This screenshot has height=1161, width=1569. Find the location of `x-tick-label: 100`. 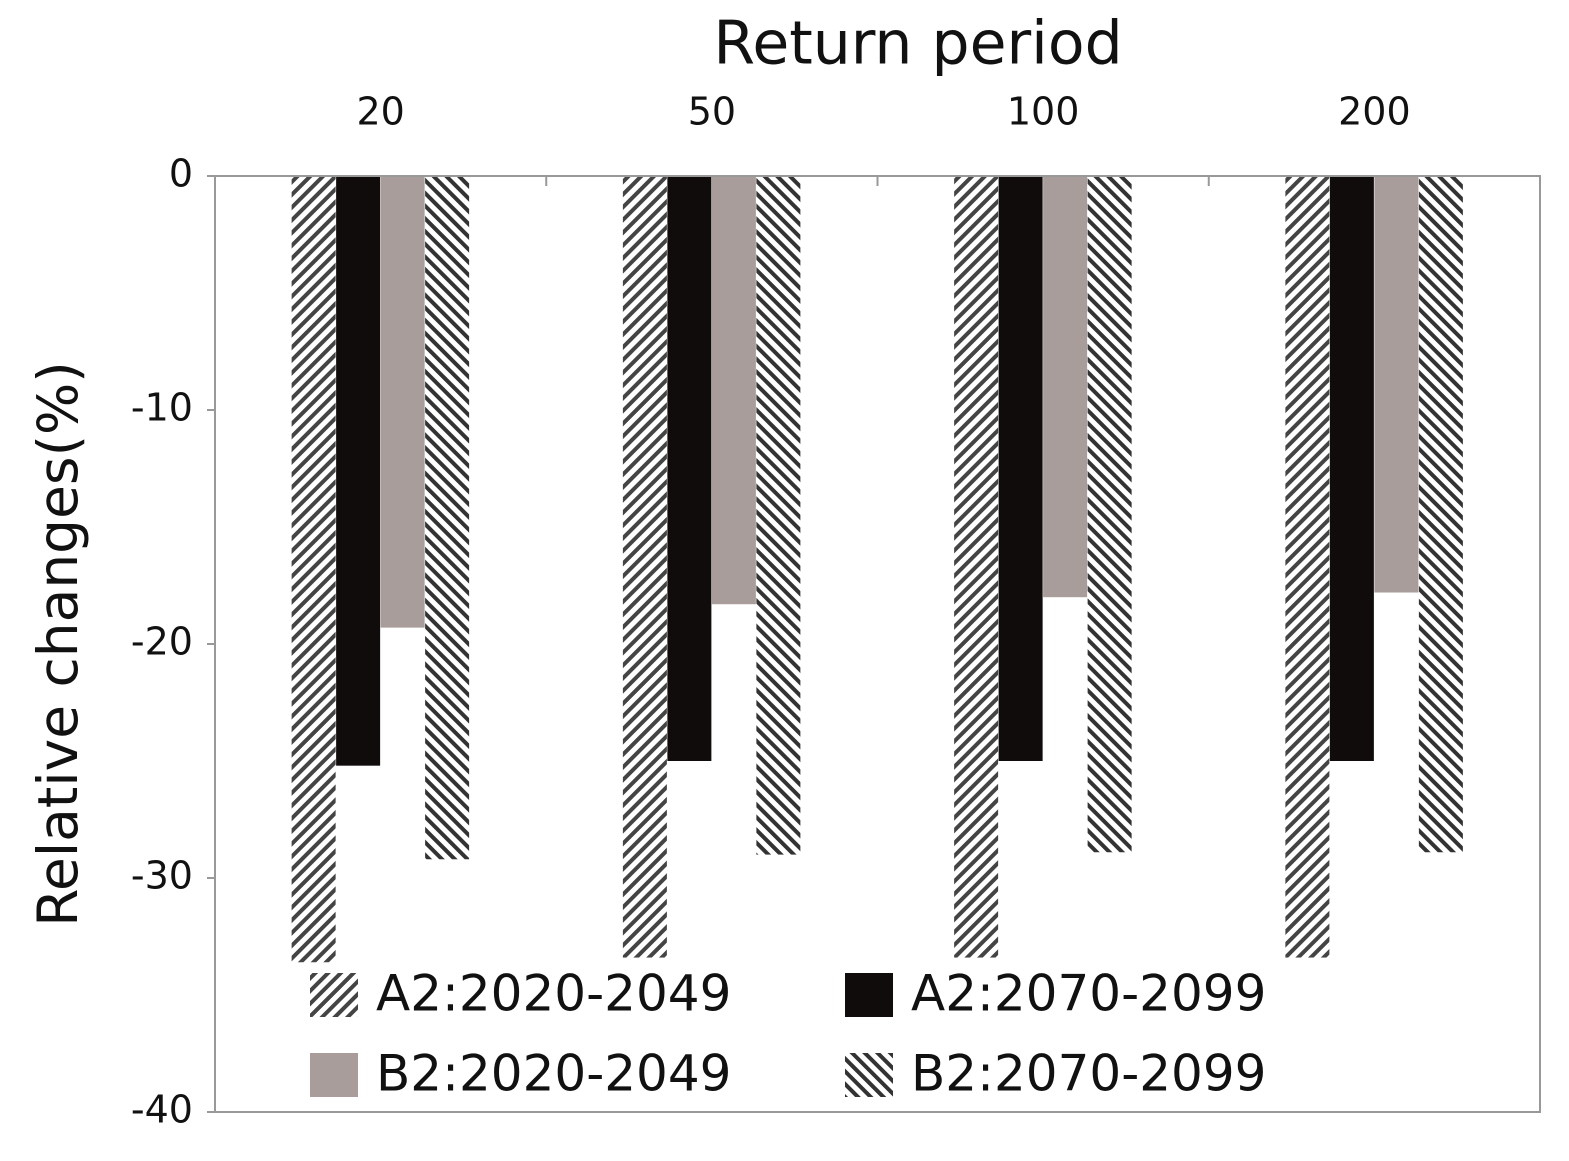

x-tick-label: 100 is located at coordinates (1043, 112).